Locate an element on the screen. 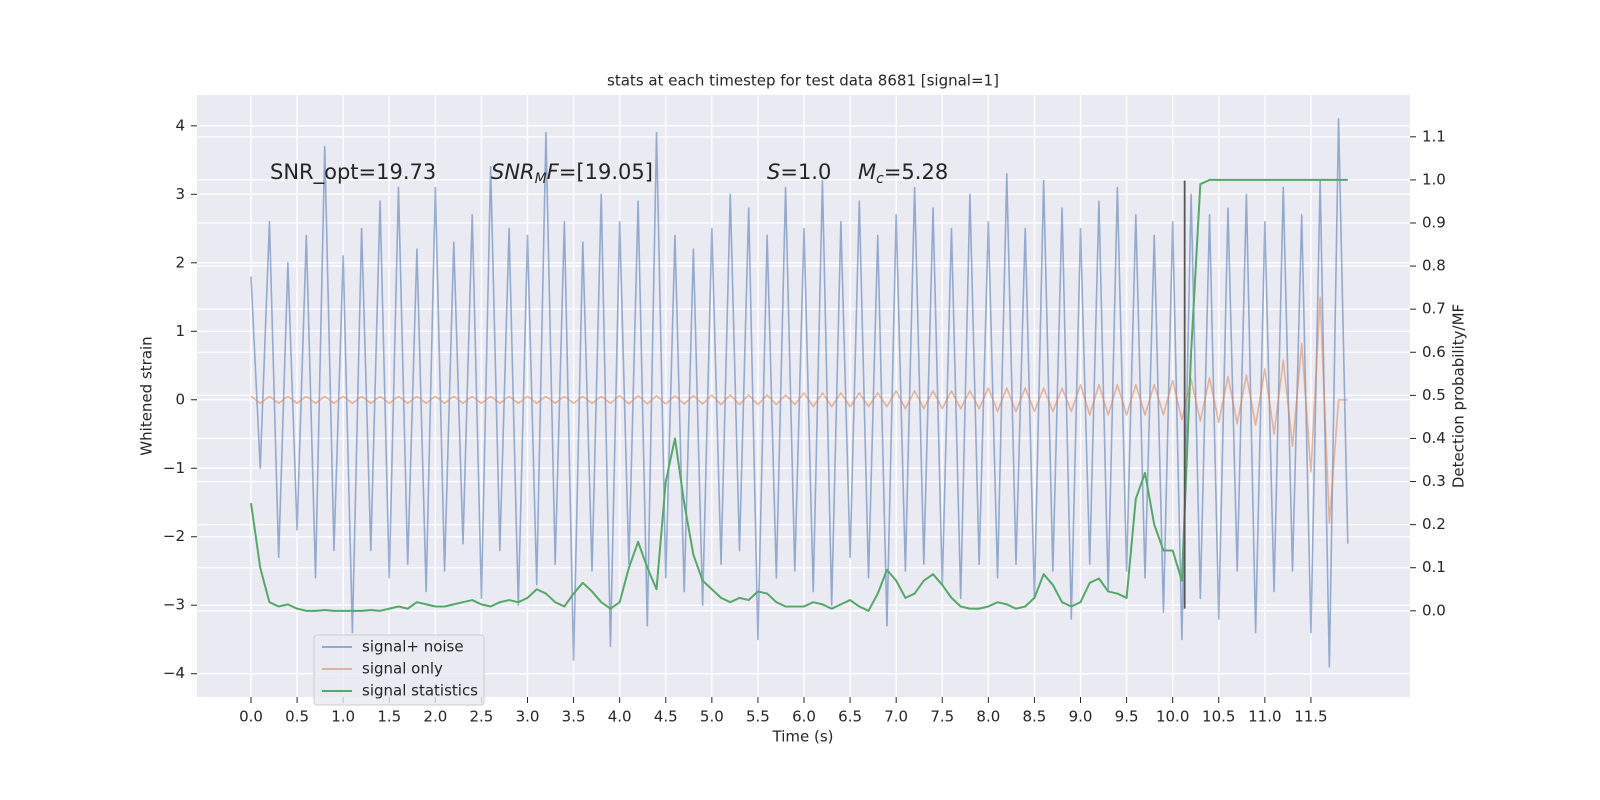  x-tick-label: 2.0 is located at coordinates (435, 717).